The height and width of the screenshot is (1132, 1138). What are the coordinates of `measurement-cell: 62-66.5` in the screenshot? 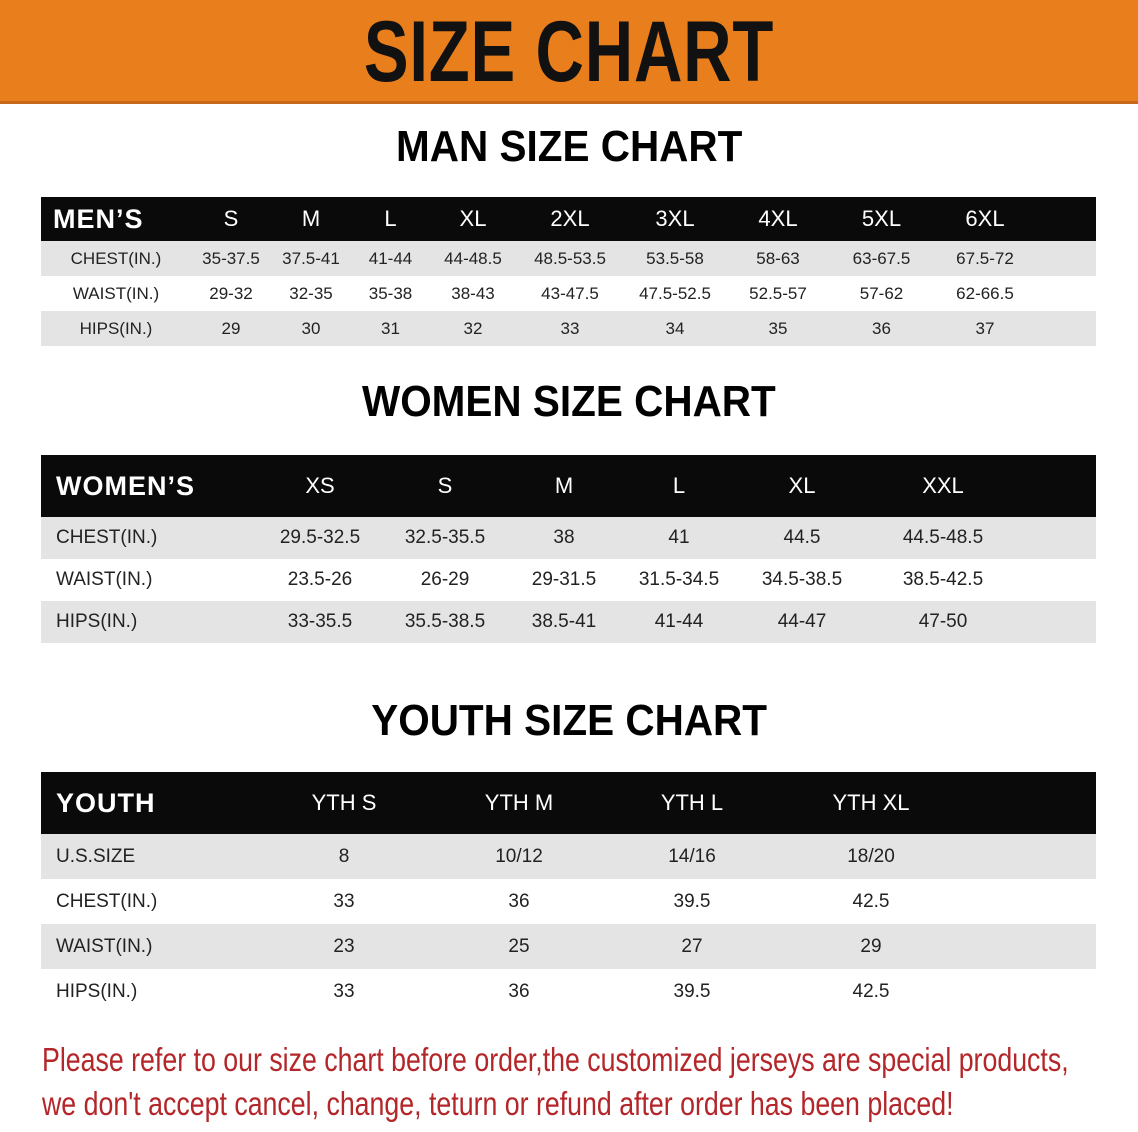 It's located at (985, 293).